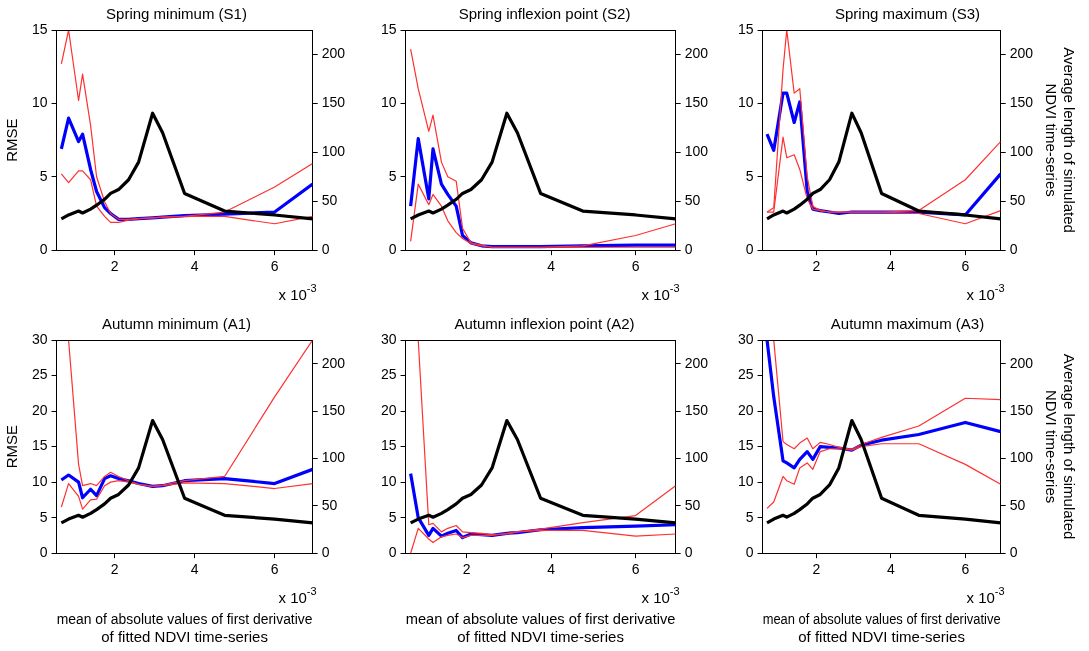 Image resolution: width=1089 pixels, height=651 pixels. What do you see at coordinates (907, 324) in the screenshot?
I see `chart-title: Autumn maximum (A3)` at bounding box center [907, 324].